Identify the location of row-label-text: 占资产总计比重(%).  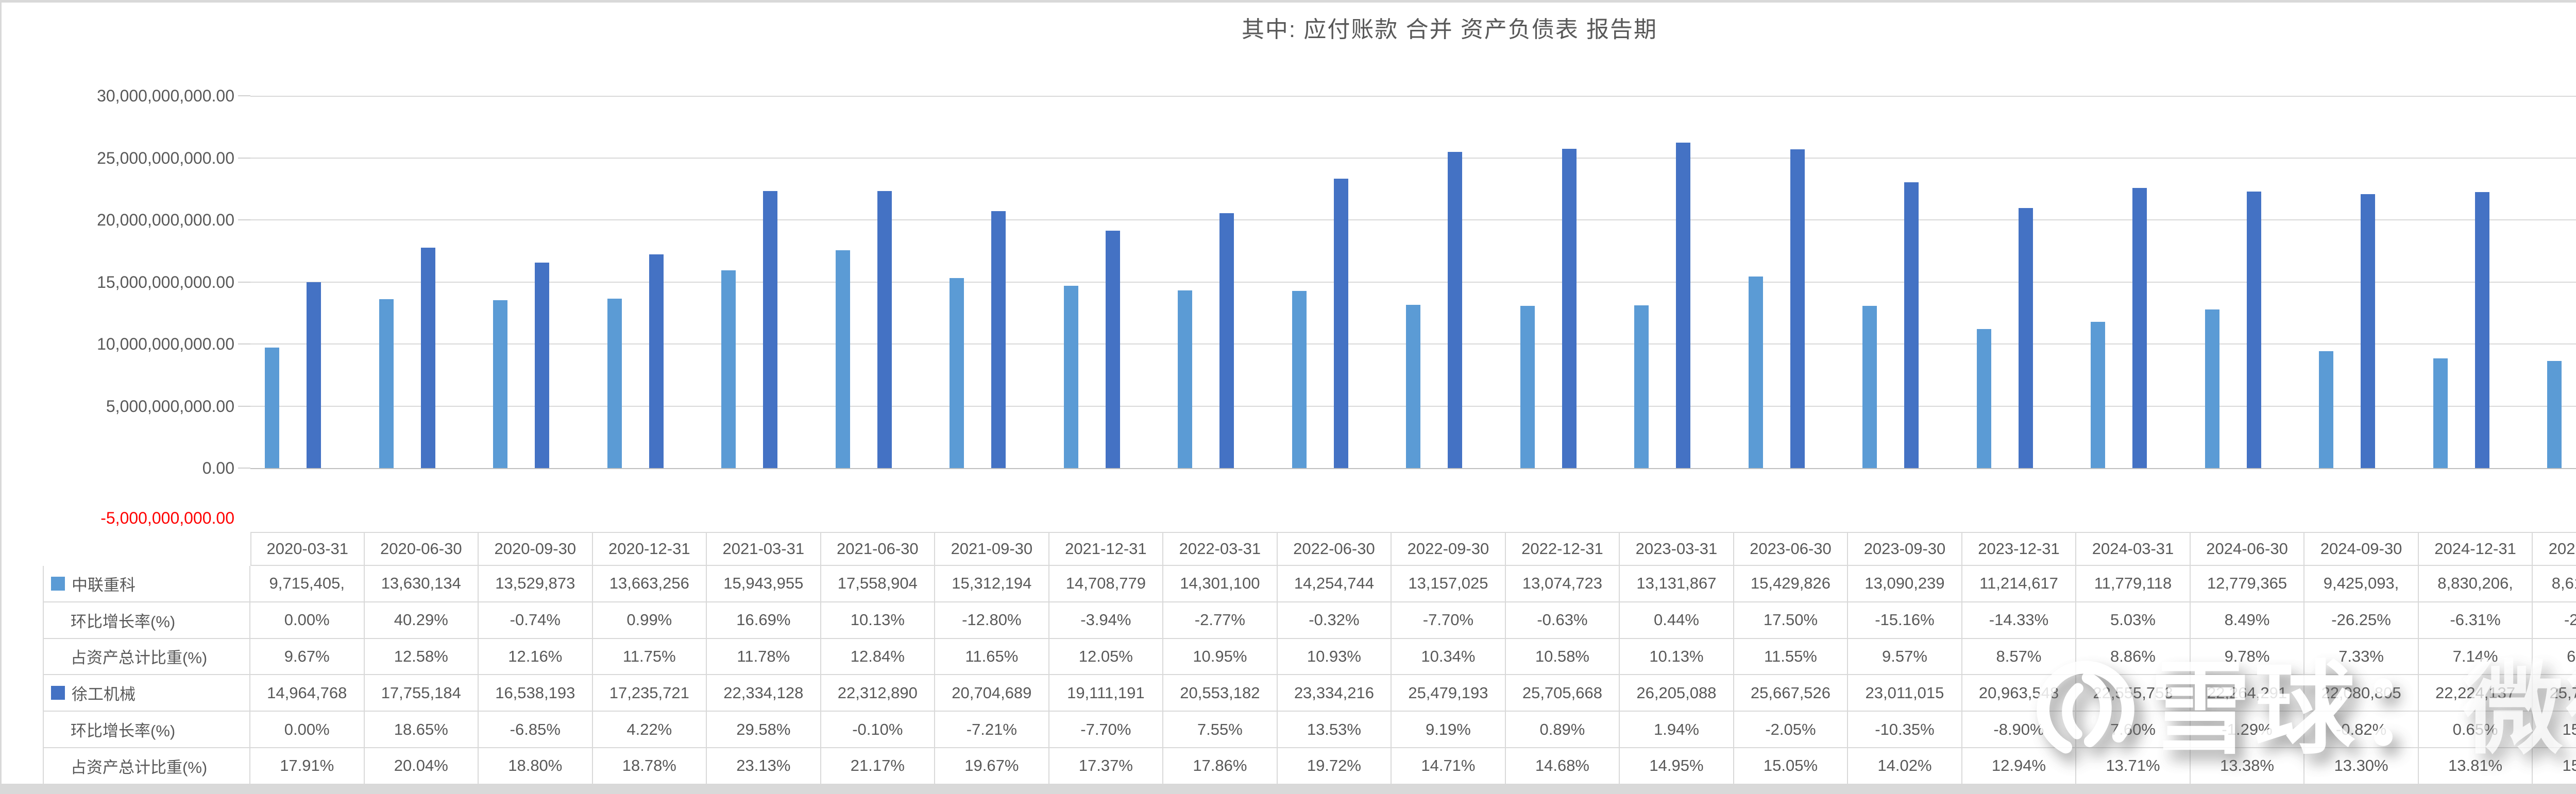
(139, 767).